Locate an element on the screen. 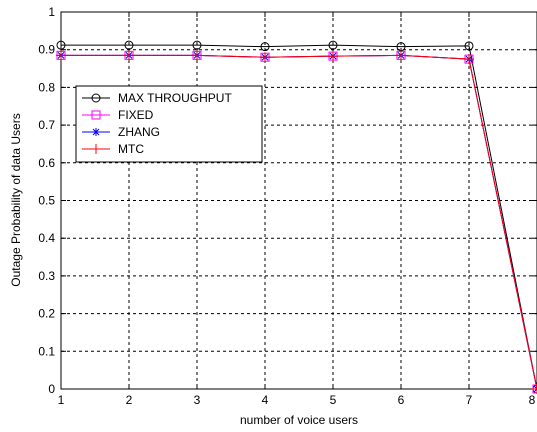 This screenshot has width=537, height=432. x-tick-label: 1 is located at coordinates (61, 400).